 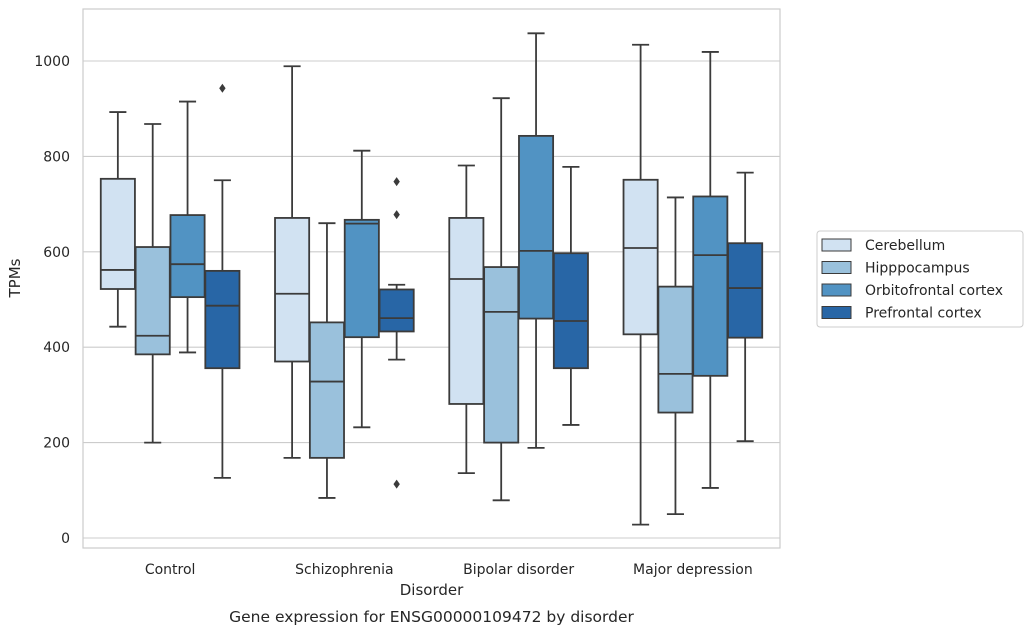 I want to click on legend-label: Orbitofrontal cortex, so click(x=934, y=291).